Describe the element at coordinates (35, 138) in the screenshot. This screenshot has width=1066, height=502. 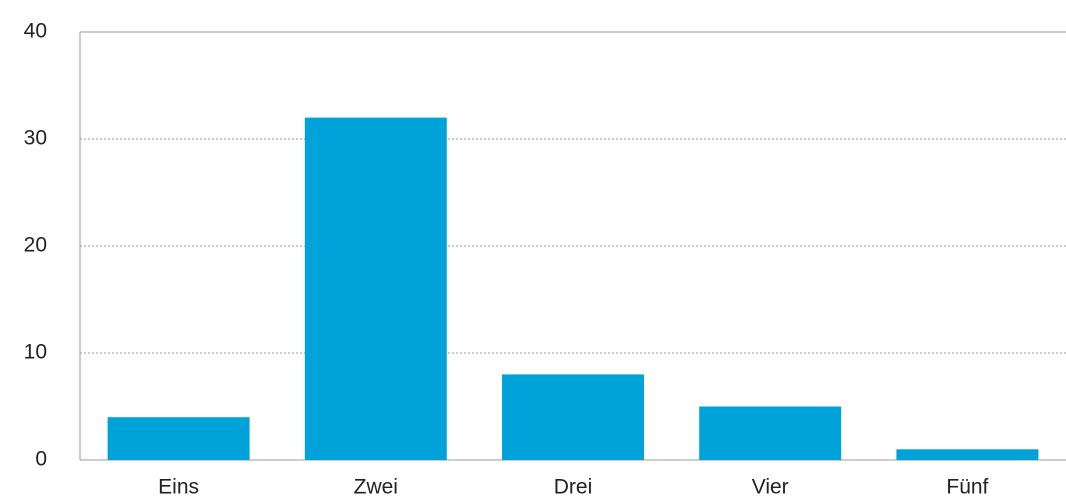
I see `y-tick-label: 30` at that location.